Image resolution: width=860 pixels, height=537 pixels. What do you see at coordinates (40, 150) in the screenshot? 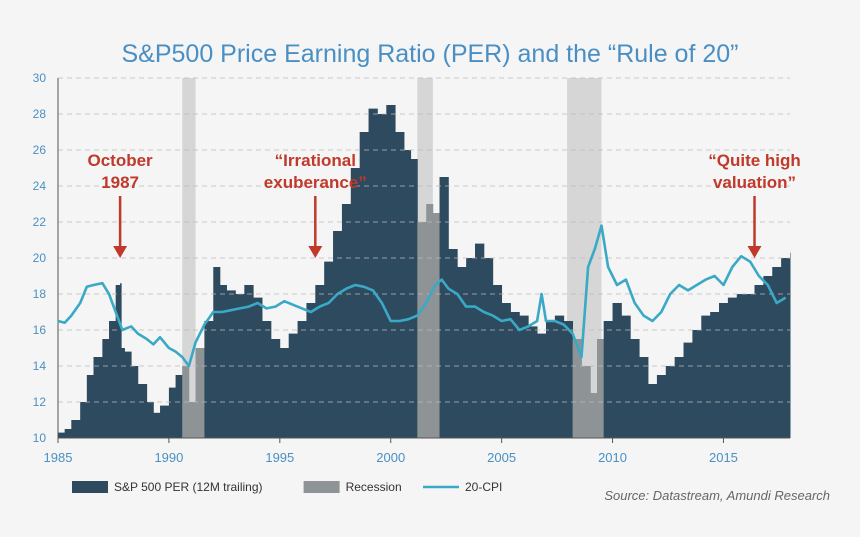
I see `y-tick-label: 26` at bounding box center [40, 150].